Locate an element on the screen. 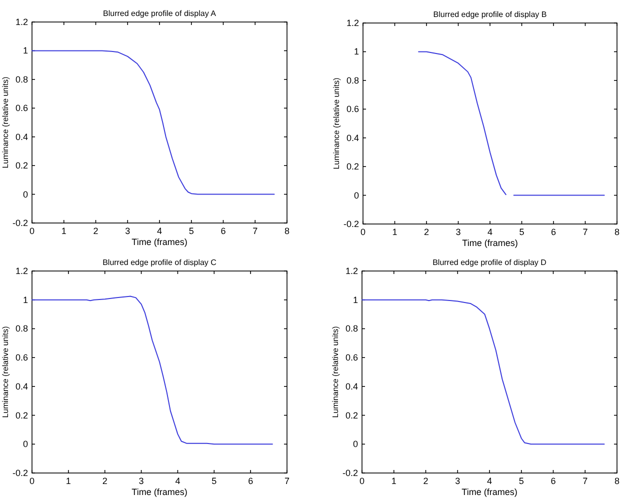 This screenshot has width=625, height=503. chart-title: Blurred edge profile of display C is located at coordinates (159, 262).